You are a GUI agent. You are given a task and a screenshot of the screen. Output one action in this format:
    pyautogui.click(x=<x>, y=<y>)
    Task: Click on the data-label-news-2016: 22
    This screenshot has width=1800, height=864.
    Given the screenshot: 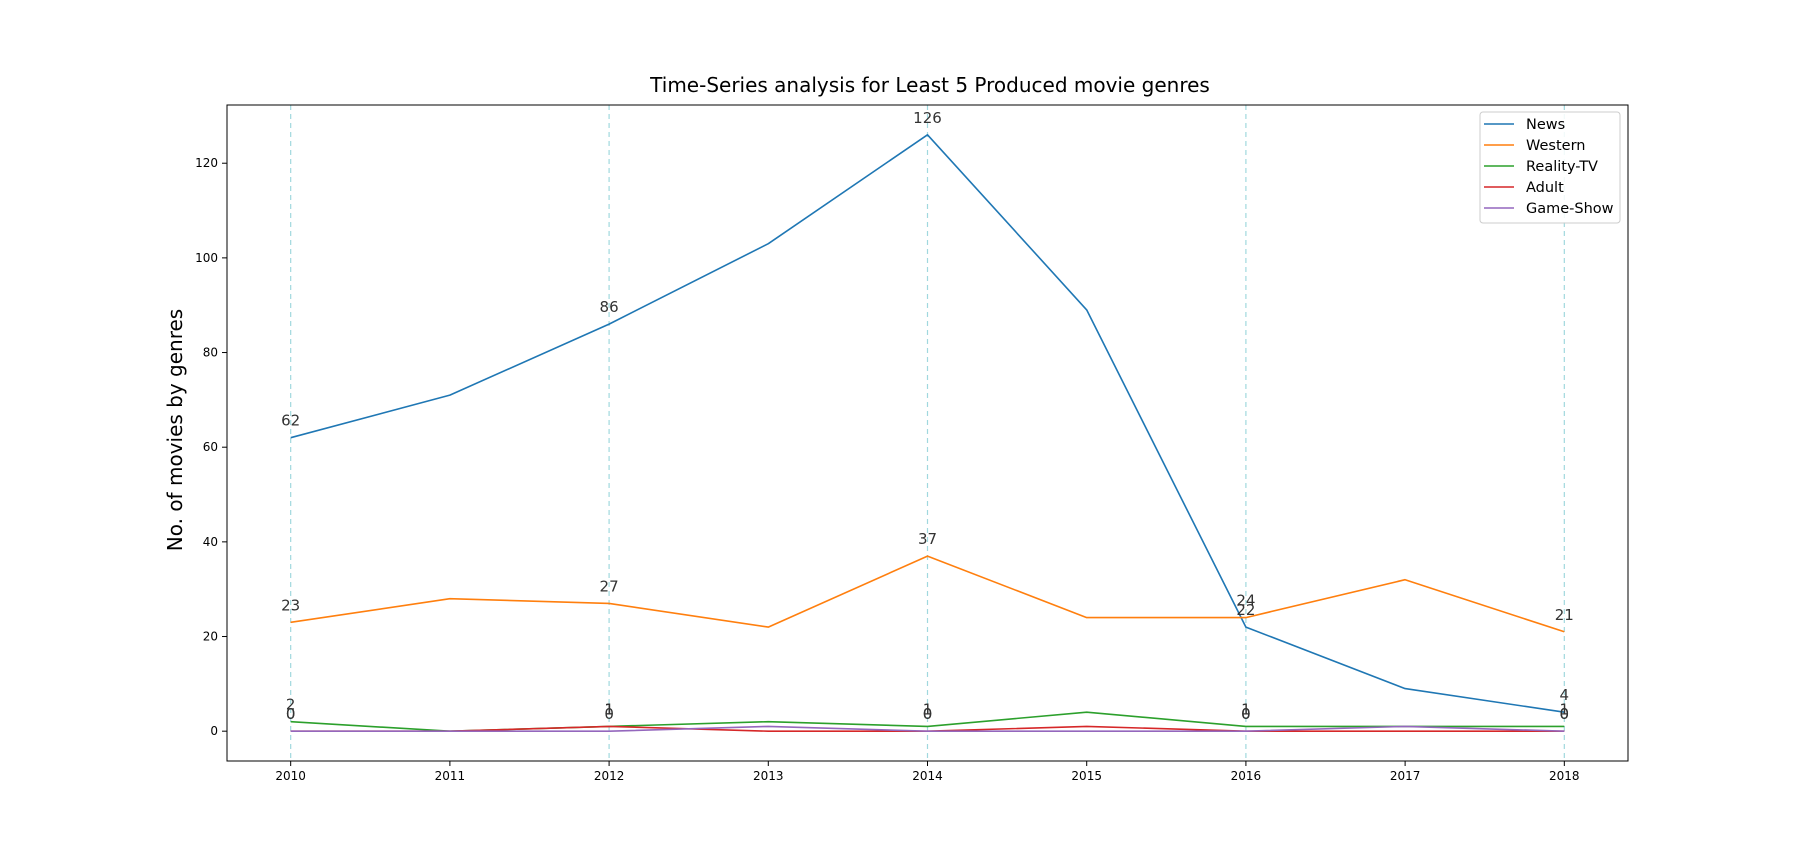 What is the action you would take?
    pyautogui.click(x=1245, y=610)
    